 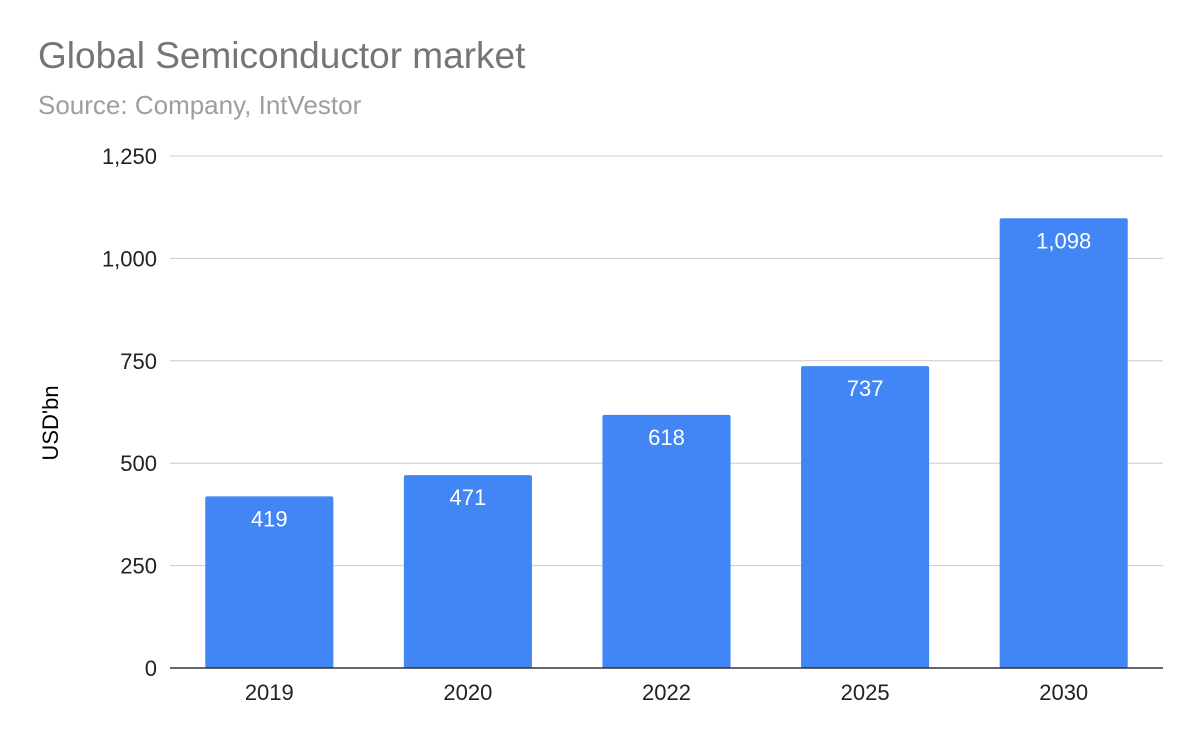 I want to click on y-tick-label: 500, so click(x=138, y=463).